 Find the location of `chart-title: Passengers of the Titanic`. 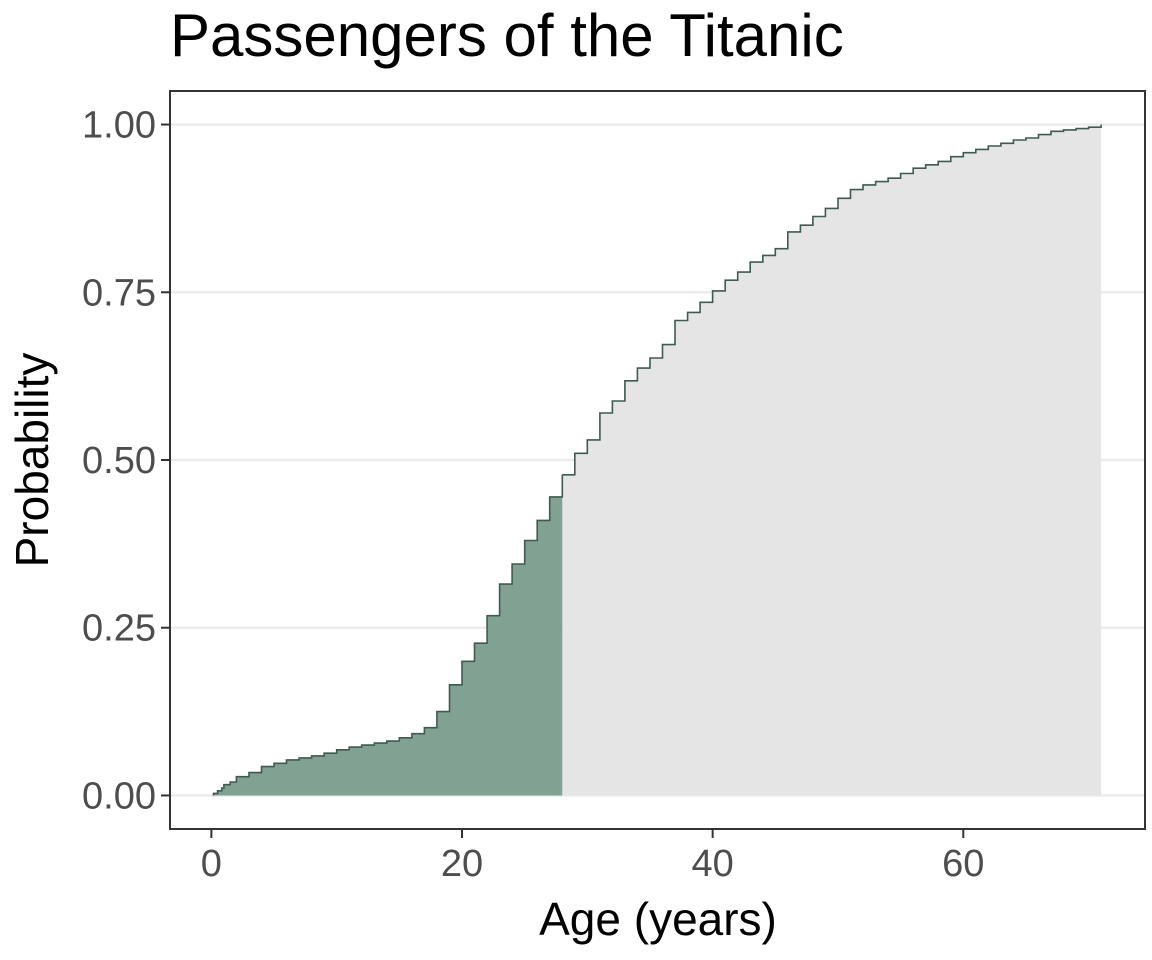

chart-title: Passengers of the Titanic is located at coordinates (507, 35).